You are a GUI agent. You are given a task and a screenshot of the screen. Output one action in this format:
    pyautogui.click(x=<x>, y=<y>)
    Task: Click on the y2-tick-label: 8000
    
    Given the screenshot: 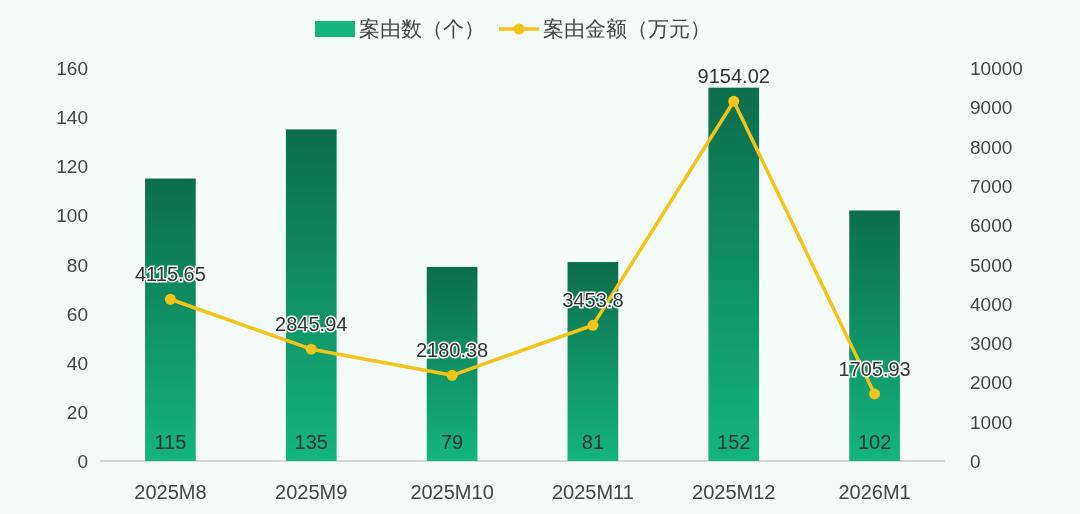 What is the action you would take?
    pyautogui.click(x=991, y=147)
    